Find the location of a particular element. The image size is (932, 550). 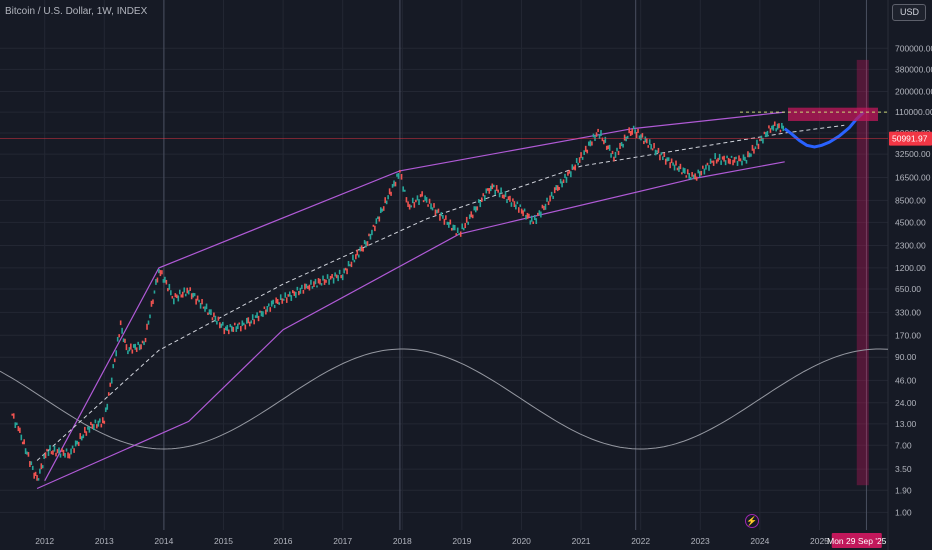

lightning-icon: ⚡ is located at coordinates (752, 521).